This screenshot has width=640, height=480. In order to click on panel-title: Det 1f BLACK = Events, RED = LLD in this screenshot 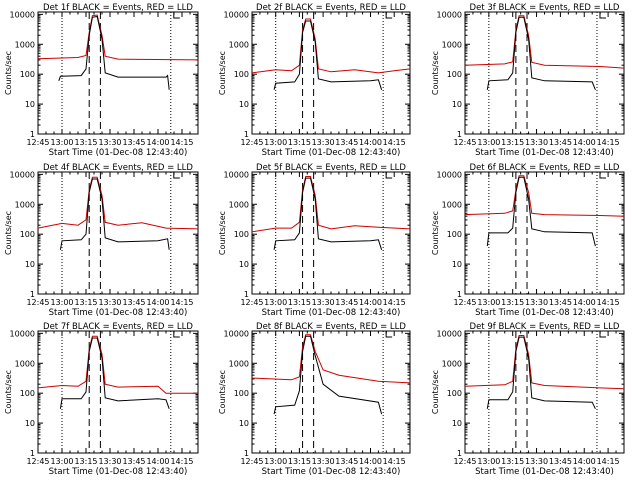, I will do `click(118, 8)`.